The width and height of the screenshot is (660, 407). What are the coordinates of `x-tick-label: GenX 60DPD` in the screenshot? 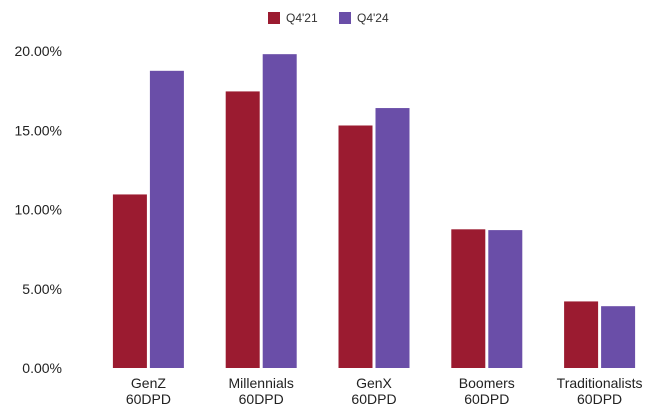 It's located at (373, 391).